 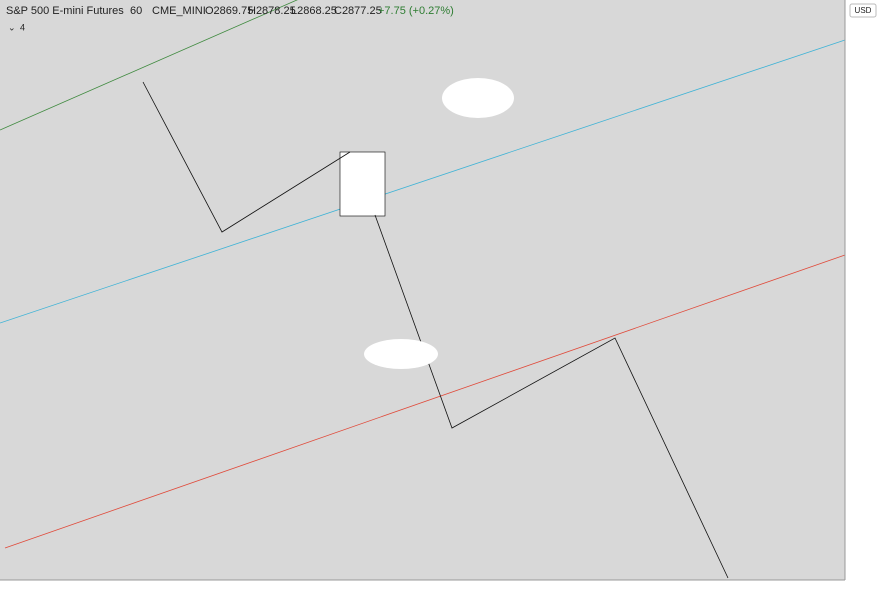 I want to click on ohlc-open: O2869.75, so click(x=229, y=11).